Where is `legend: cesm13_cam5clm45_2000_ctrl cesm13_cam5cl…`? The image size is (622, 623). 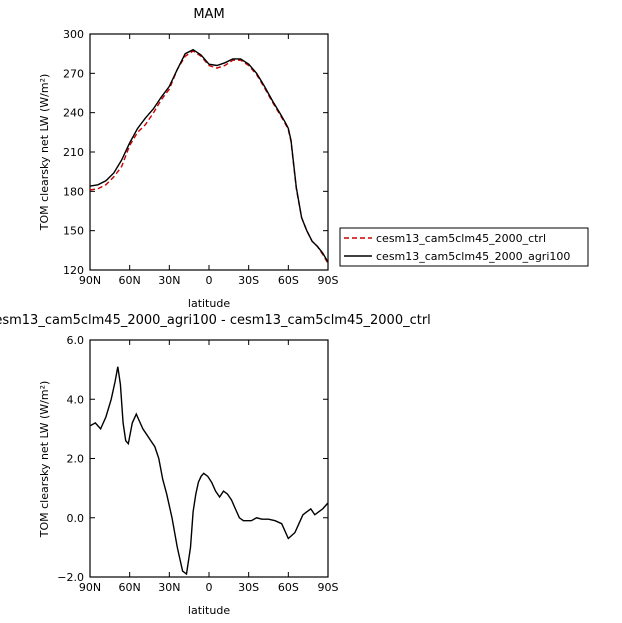
legend: cesm13_cam5clm45_2000_ctrl cesm13_cam5cl… is located at coordinates (464, 247).